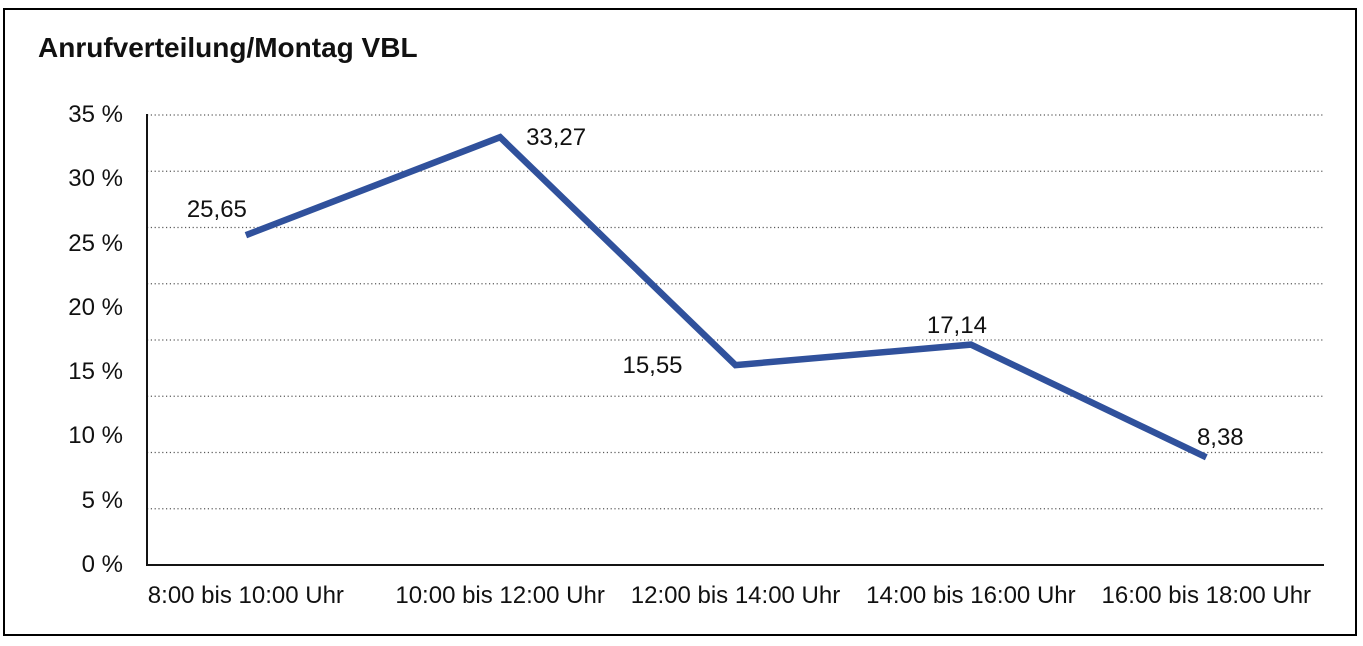 Image resolution: width=1363 pixels, height=646 pixels. Describe the element at coordinates (95, 372) in the screenshot. I see `y-axis-tick-label: 15 %` at that location.